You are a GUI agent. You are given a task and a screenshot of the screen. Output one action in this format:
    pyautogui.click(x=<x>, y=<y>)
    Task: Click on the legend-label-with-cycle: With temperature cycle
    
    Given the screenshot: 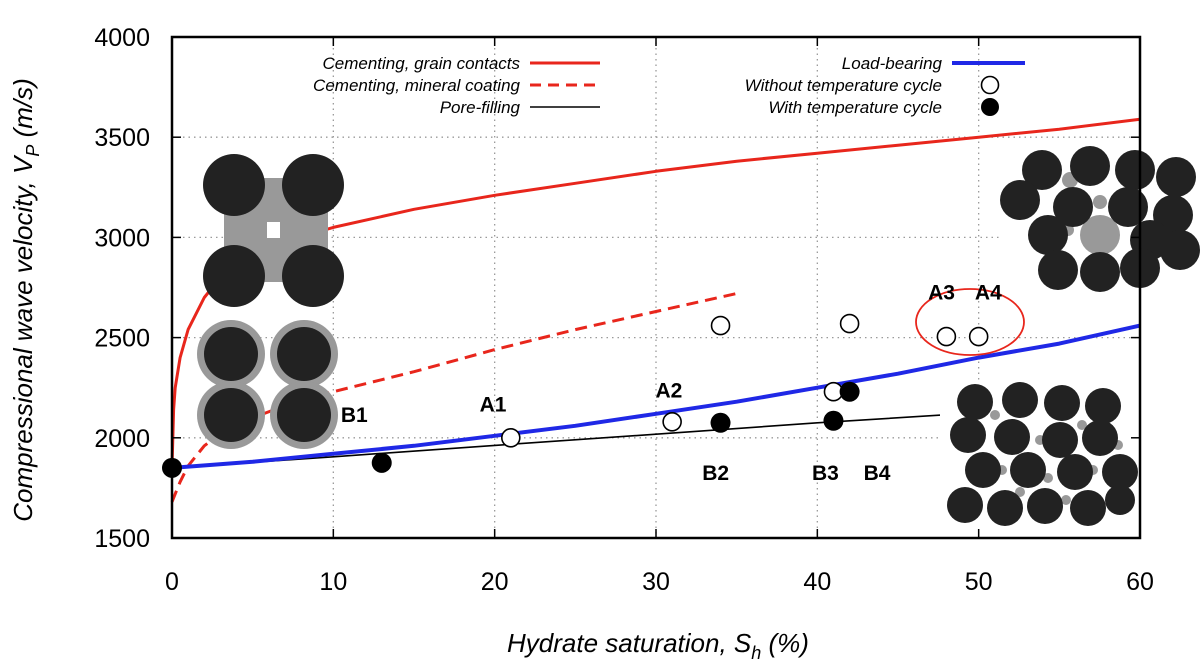 What is the action you would take?
    pyautogui.click(x=855, y=107)
    